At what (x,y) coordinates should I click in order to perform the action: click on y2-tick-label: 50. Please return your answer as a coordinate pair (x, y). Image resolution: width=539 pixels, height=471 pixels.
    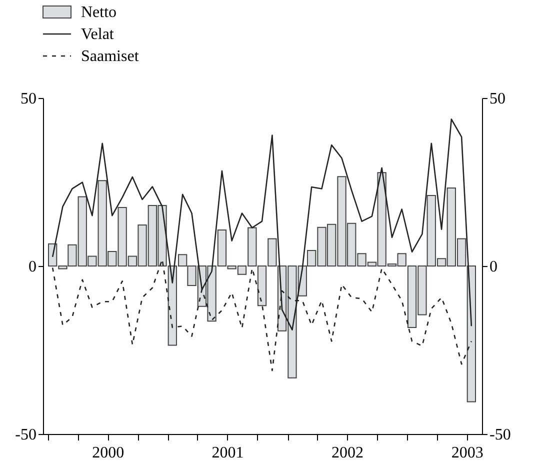
    Looking at the image, I should click on (498, 99).